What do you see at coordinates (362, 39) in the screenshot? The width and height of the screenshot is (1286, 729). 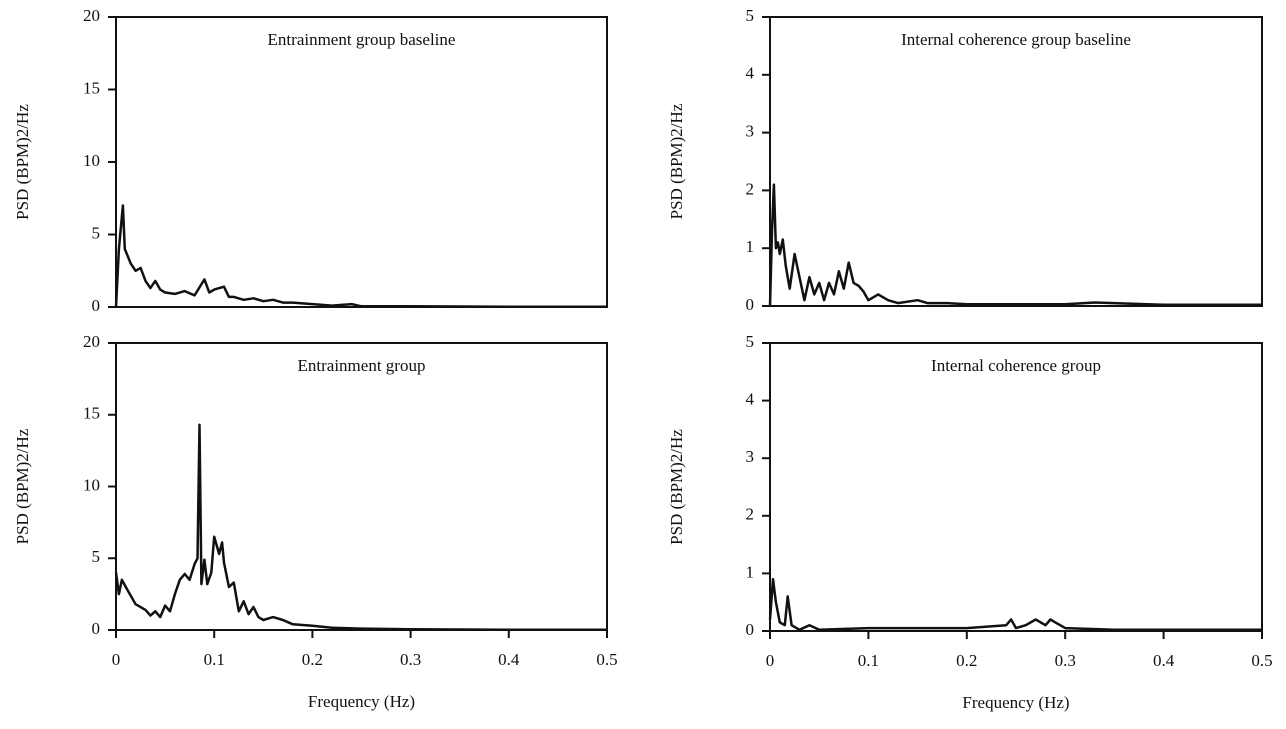 I see `panel-title: Entrainment group baseline` at bounding box center [362, 39].